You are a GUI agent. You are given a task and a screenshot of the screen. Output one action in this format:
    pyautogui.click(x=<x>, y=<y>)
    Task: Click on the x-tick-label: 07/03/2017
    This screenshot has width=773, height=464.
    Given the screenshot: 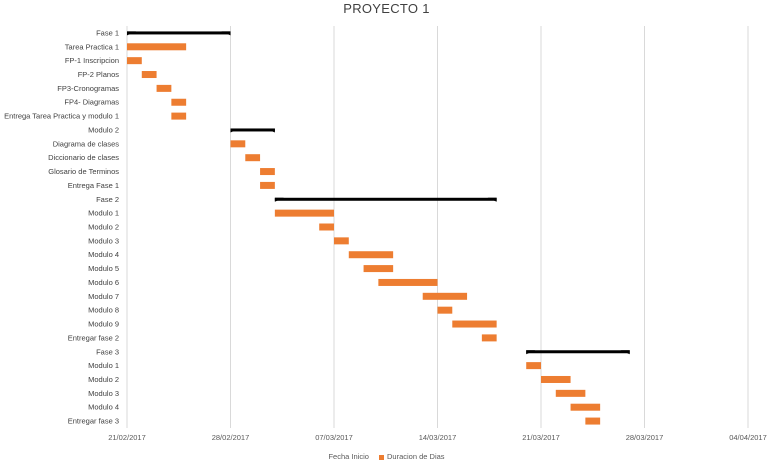 What is the action you would take?
    pyautogui.click(x=334, y=437)
    